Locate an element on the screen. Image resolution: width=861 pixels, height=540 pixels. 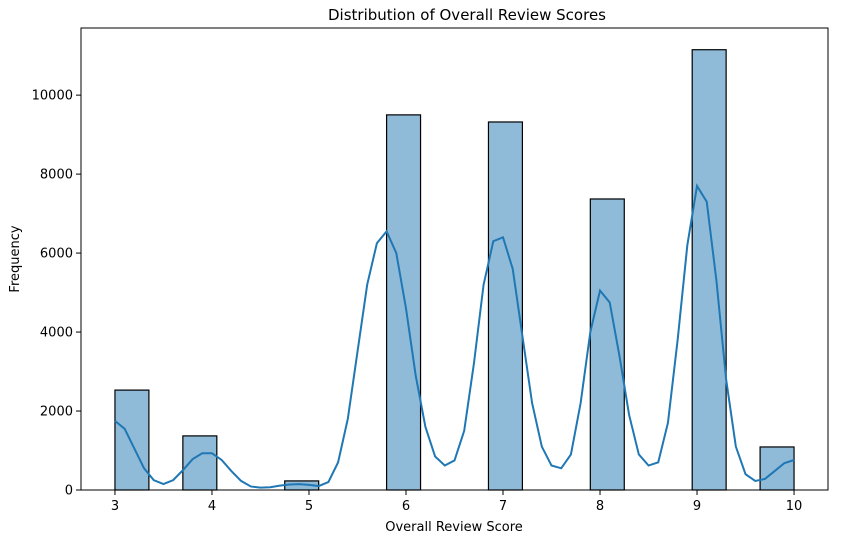
y-tick-label-0: 0 is located at coordinates (69, 491).